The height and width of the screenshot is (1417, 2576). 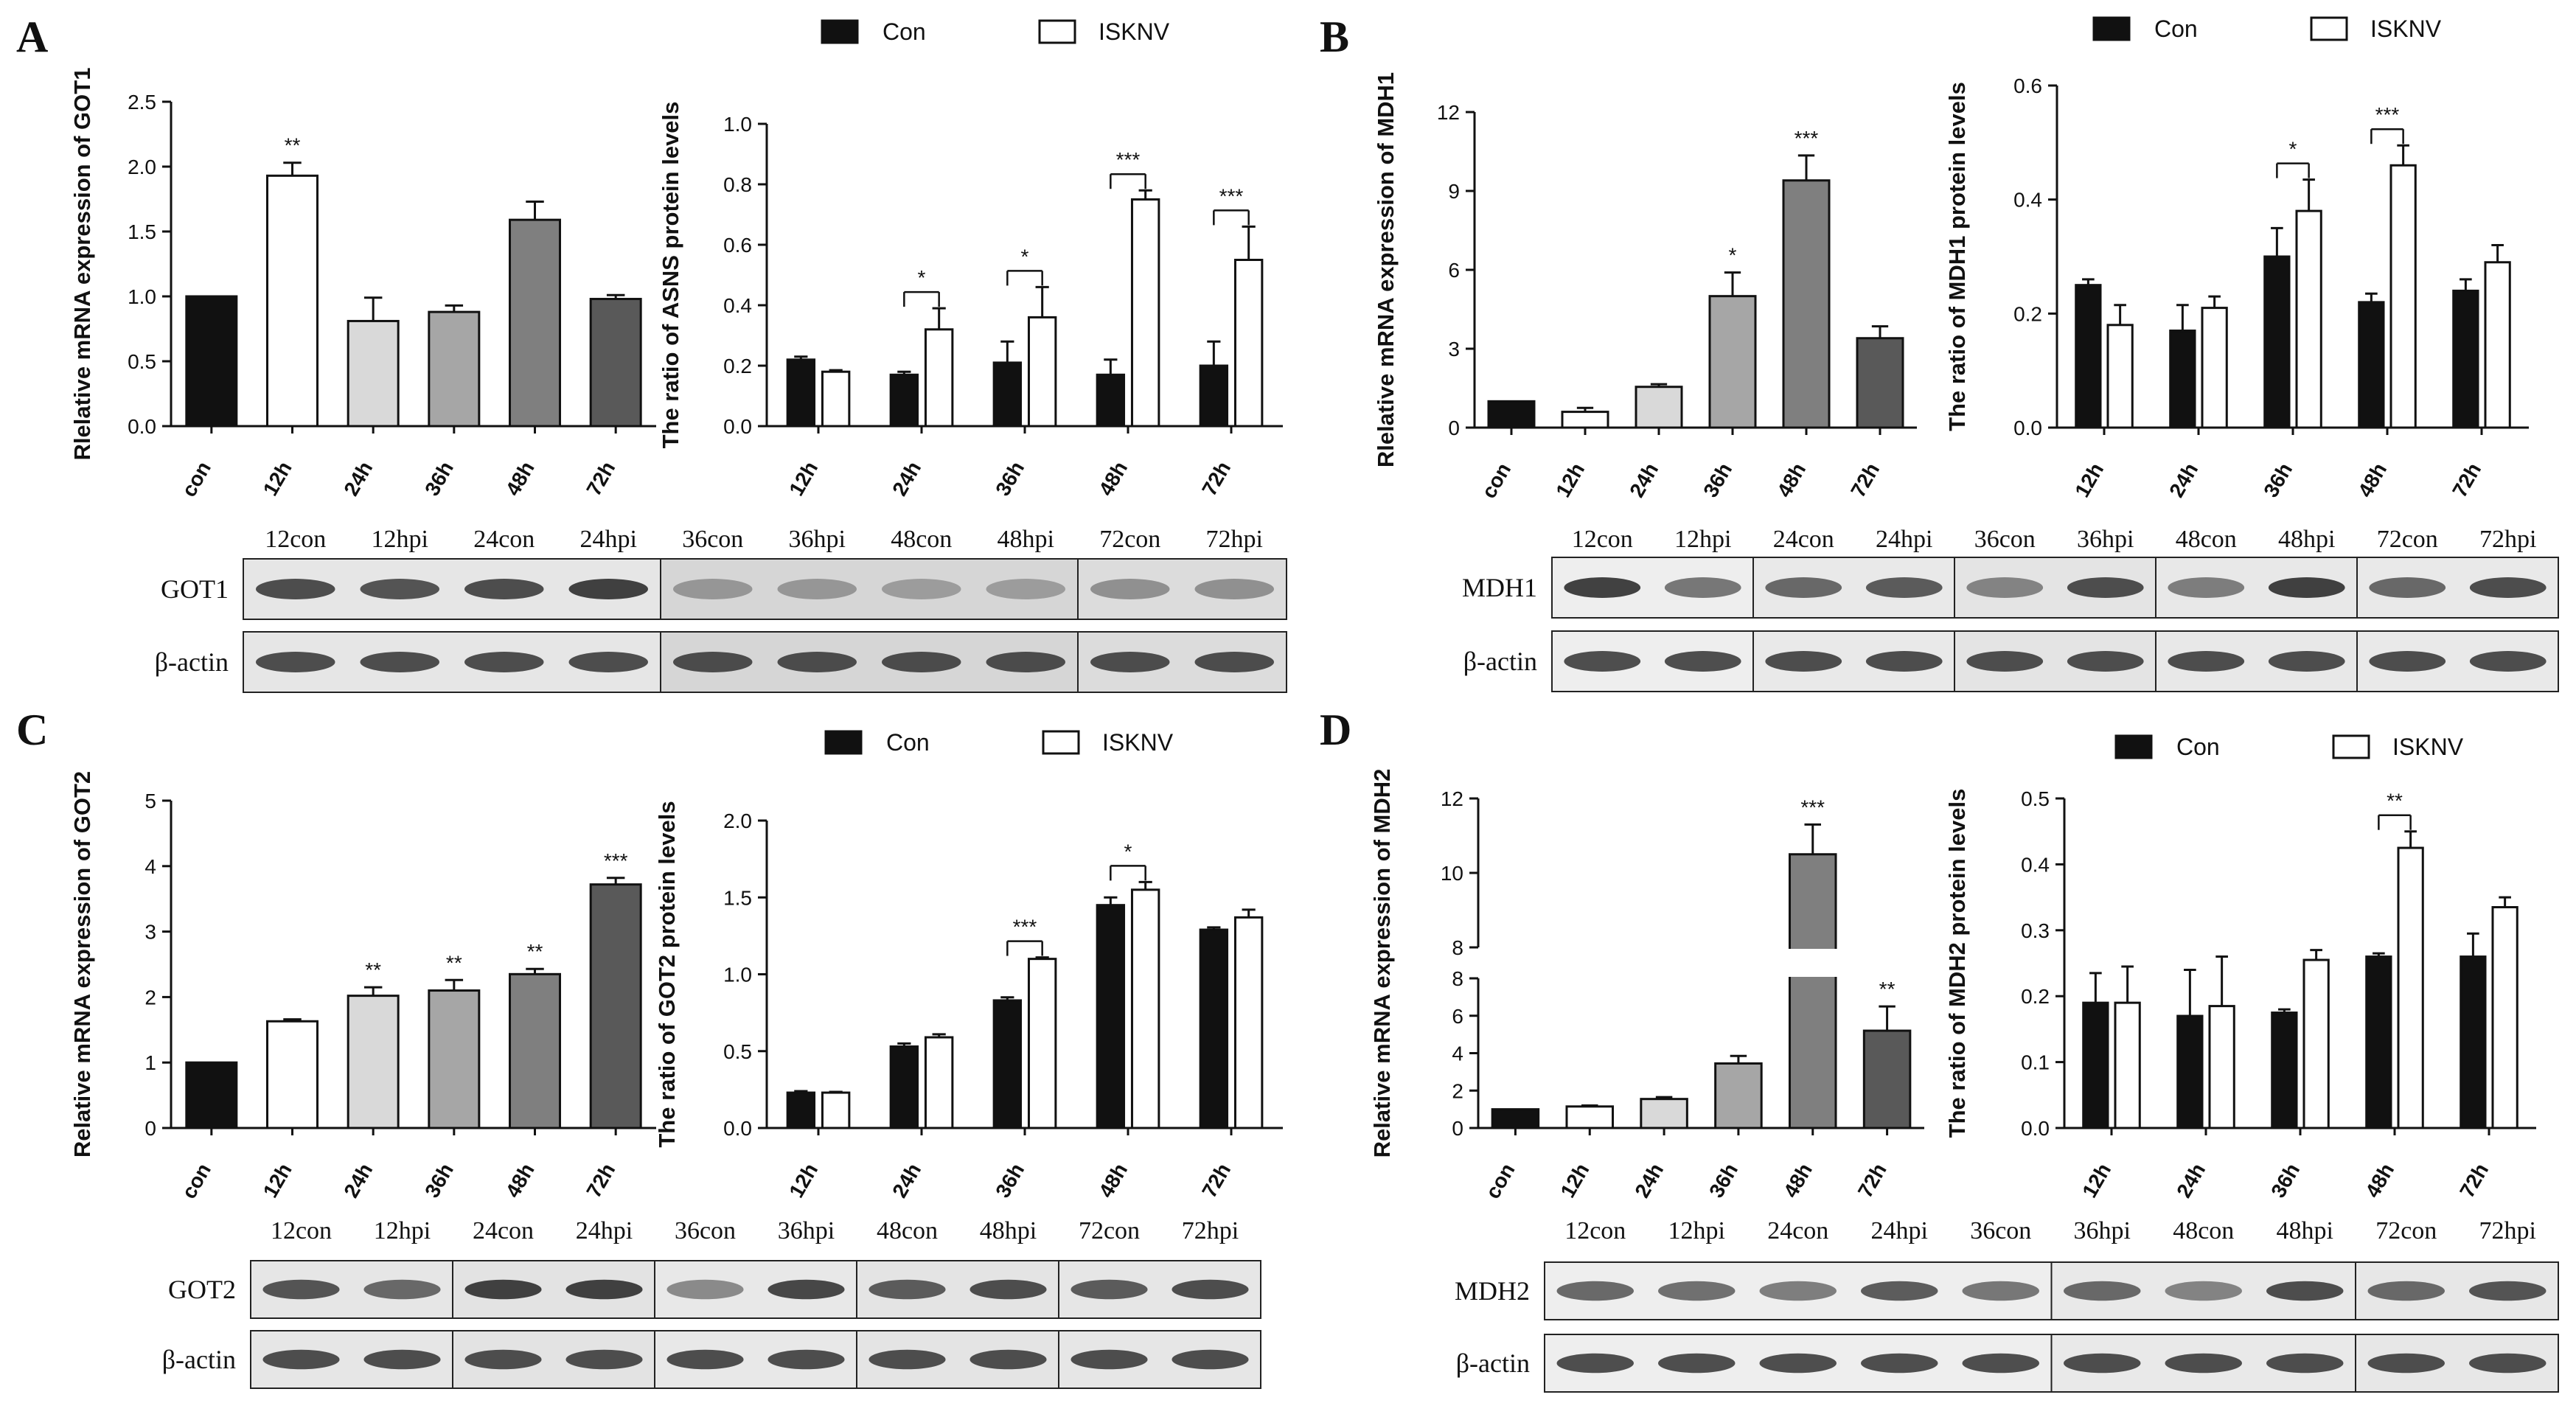 What do you see at coordinates (1454, 349) in the screenshot?
I see `y-tick-label: 3` at bounding box center [1454, 349].